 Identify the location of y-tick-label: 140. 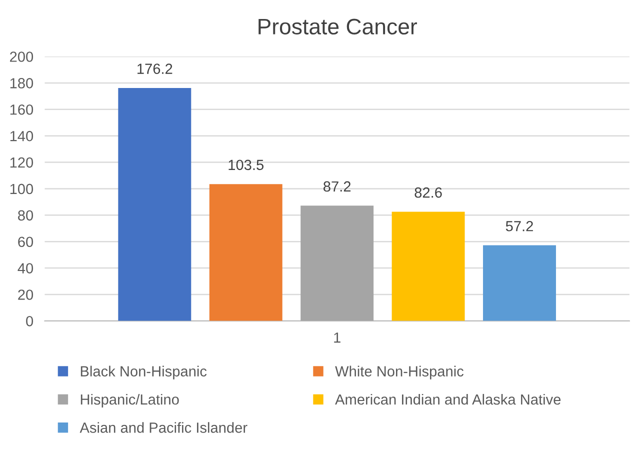
(22, 136).